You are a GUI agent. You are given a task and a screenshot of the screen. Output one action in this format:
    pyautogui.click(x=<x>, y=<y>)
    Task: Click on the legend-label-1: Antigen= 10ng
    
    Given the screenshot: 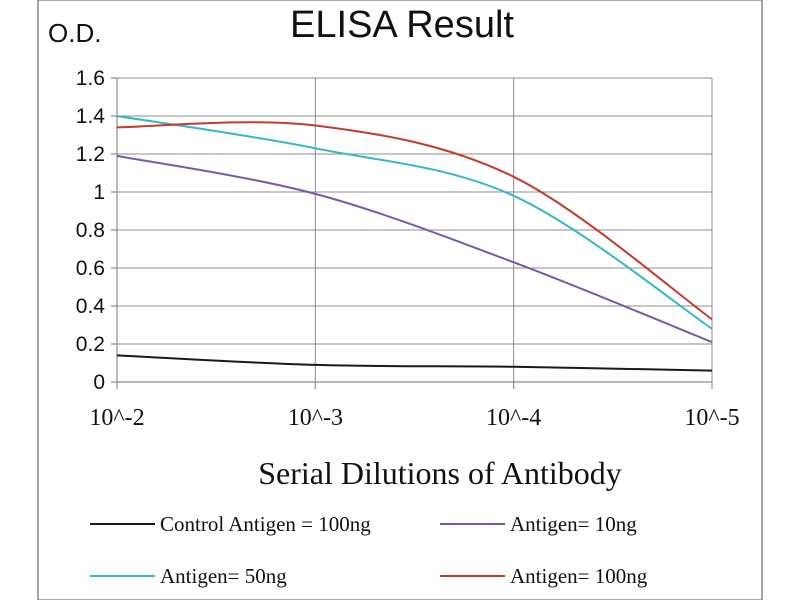 What is the action you would take?
    pyautogui.click(x=573, y=524)
    